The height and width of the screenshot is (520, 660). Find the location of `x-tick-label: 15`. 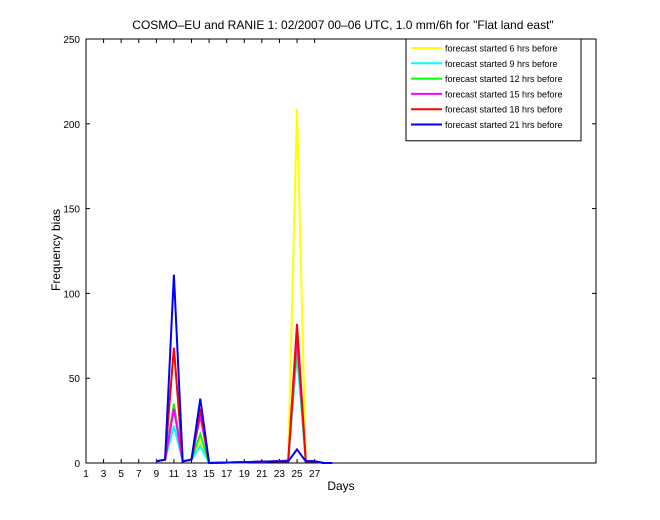

x-tick-label: 15 is located at coordinates (210, 474).